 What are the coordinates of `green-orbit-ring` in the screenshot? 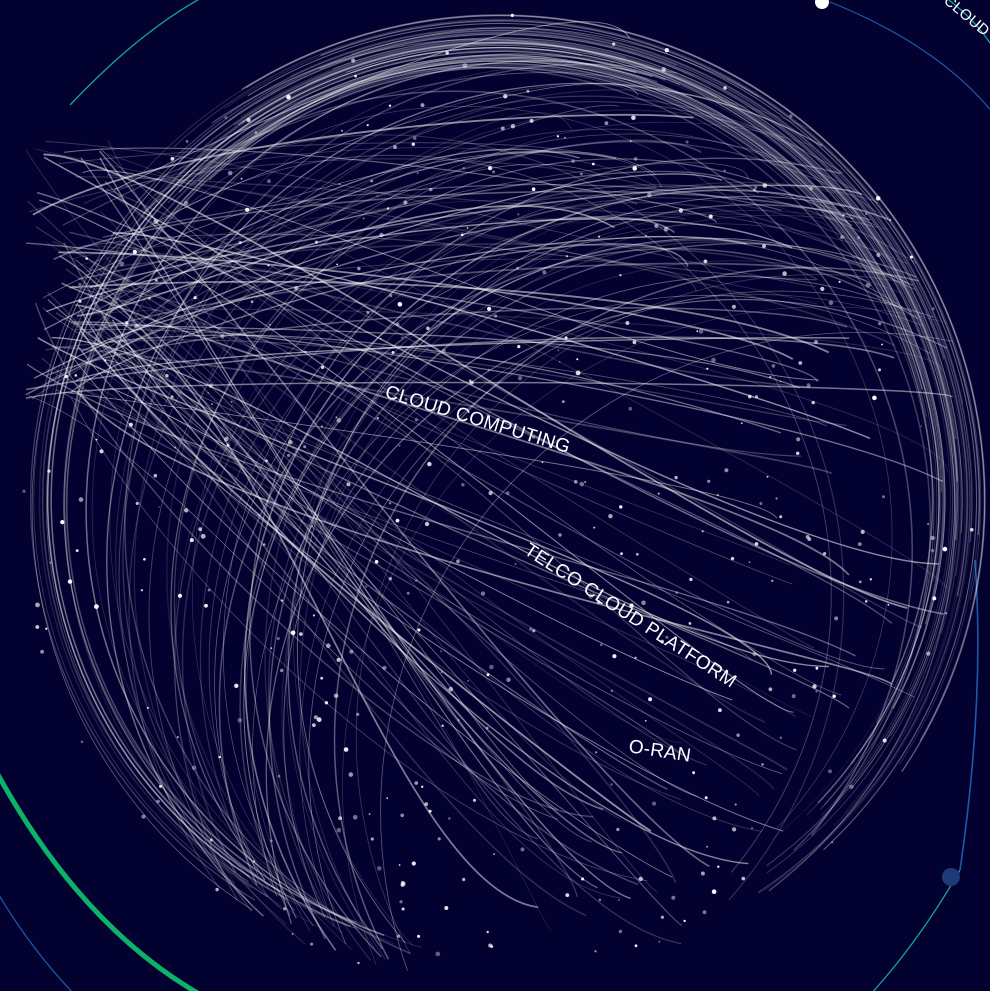 It's located at (100, 882).